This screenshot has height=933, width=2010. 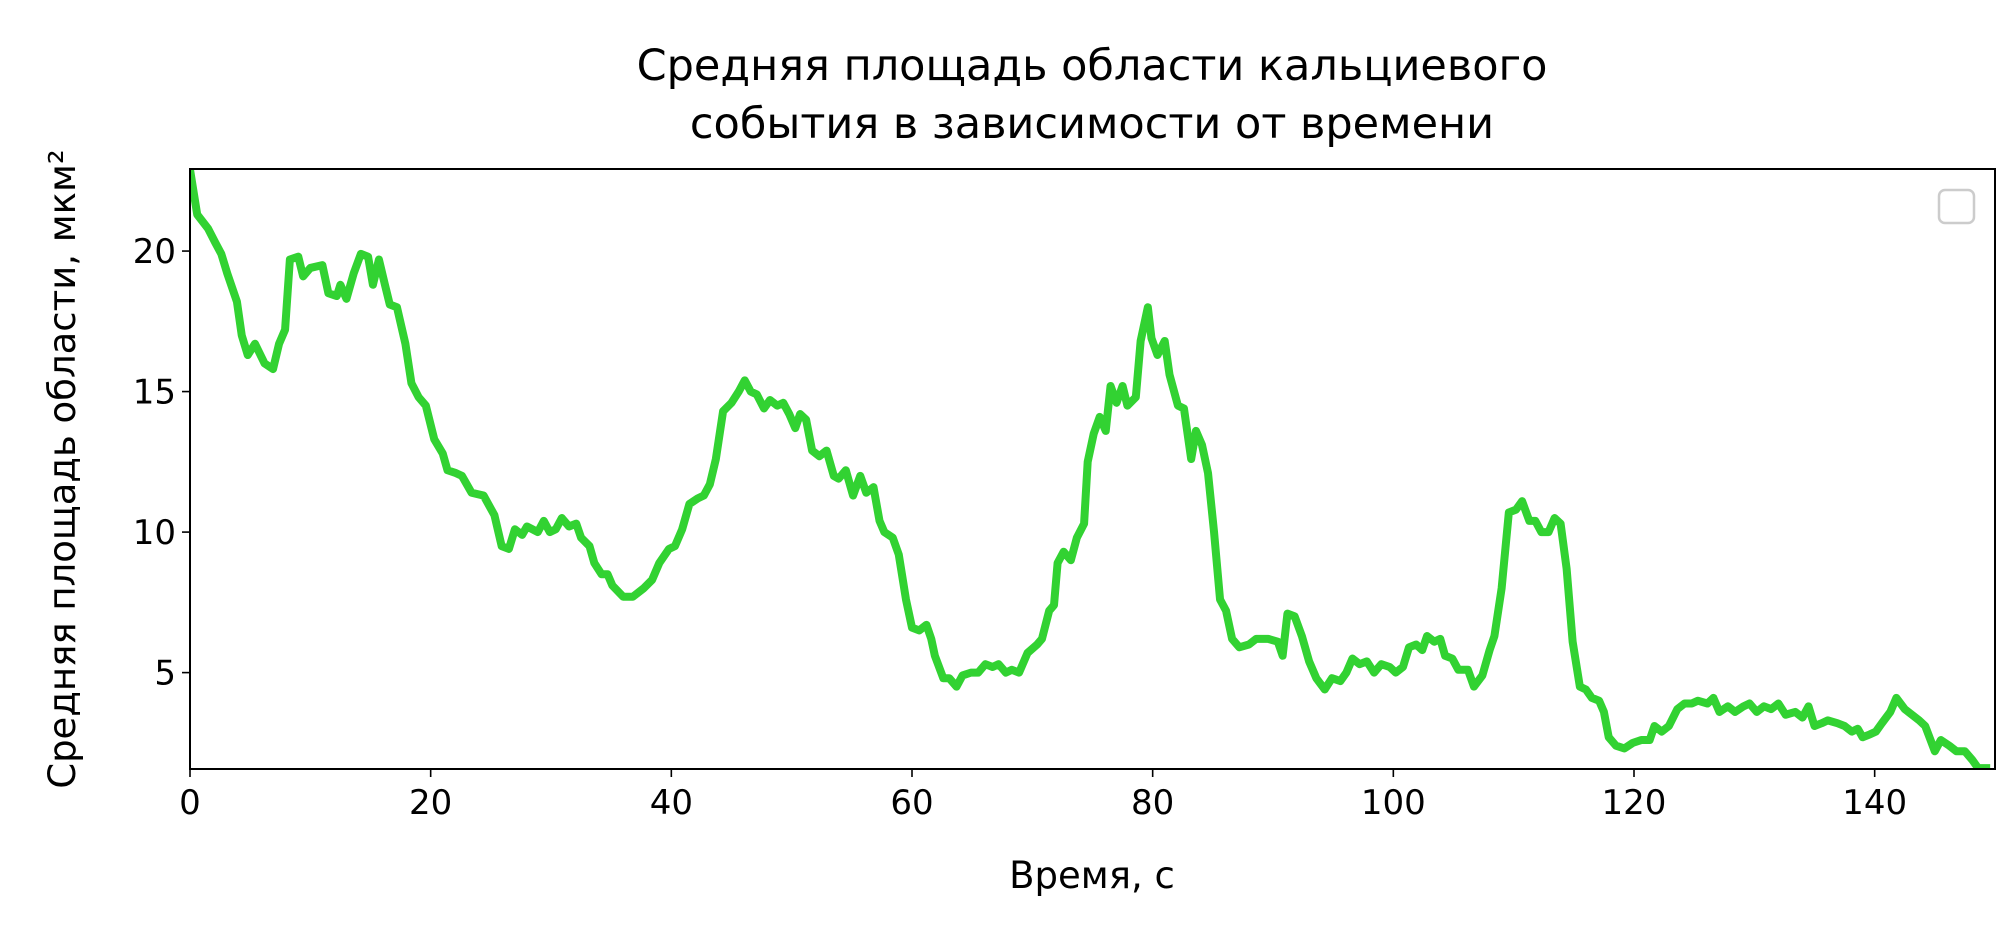 What do you see at coordinates (1634, 803) in the screenshot?
I see `x-tick-label: 120` at bounding box center [1634, 803].